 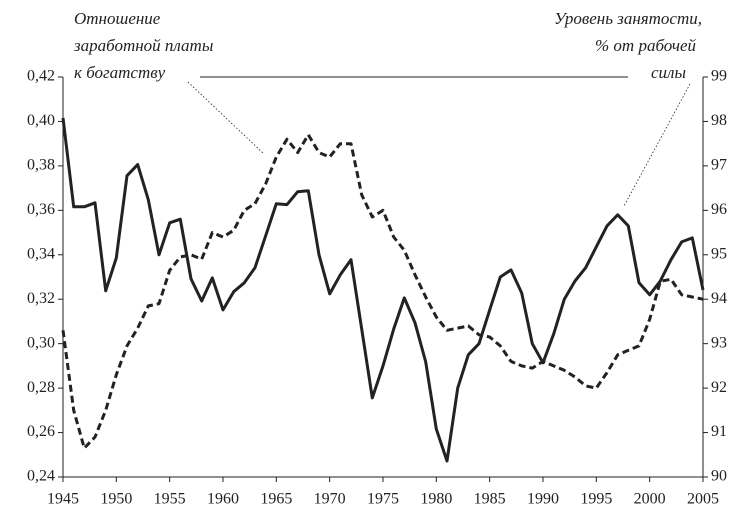 I want to click on annotation-line: Отношение, so click(x=117, y=18).